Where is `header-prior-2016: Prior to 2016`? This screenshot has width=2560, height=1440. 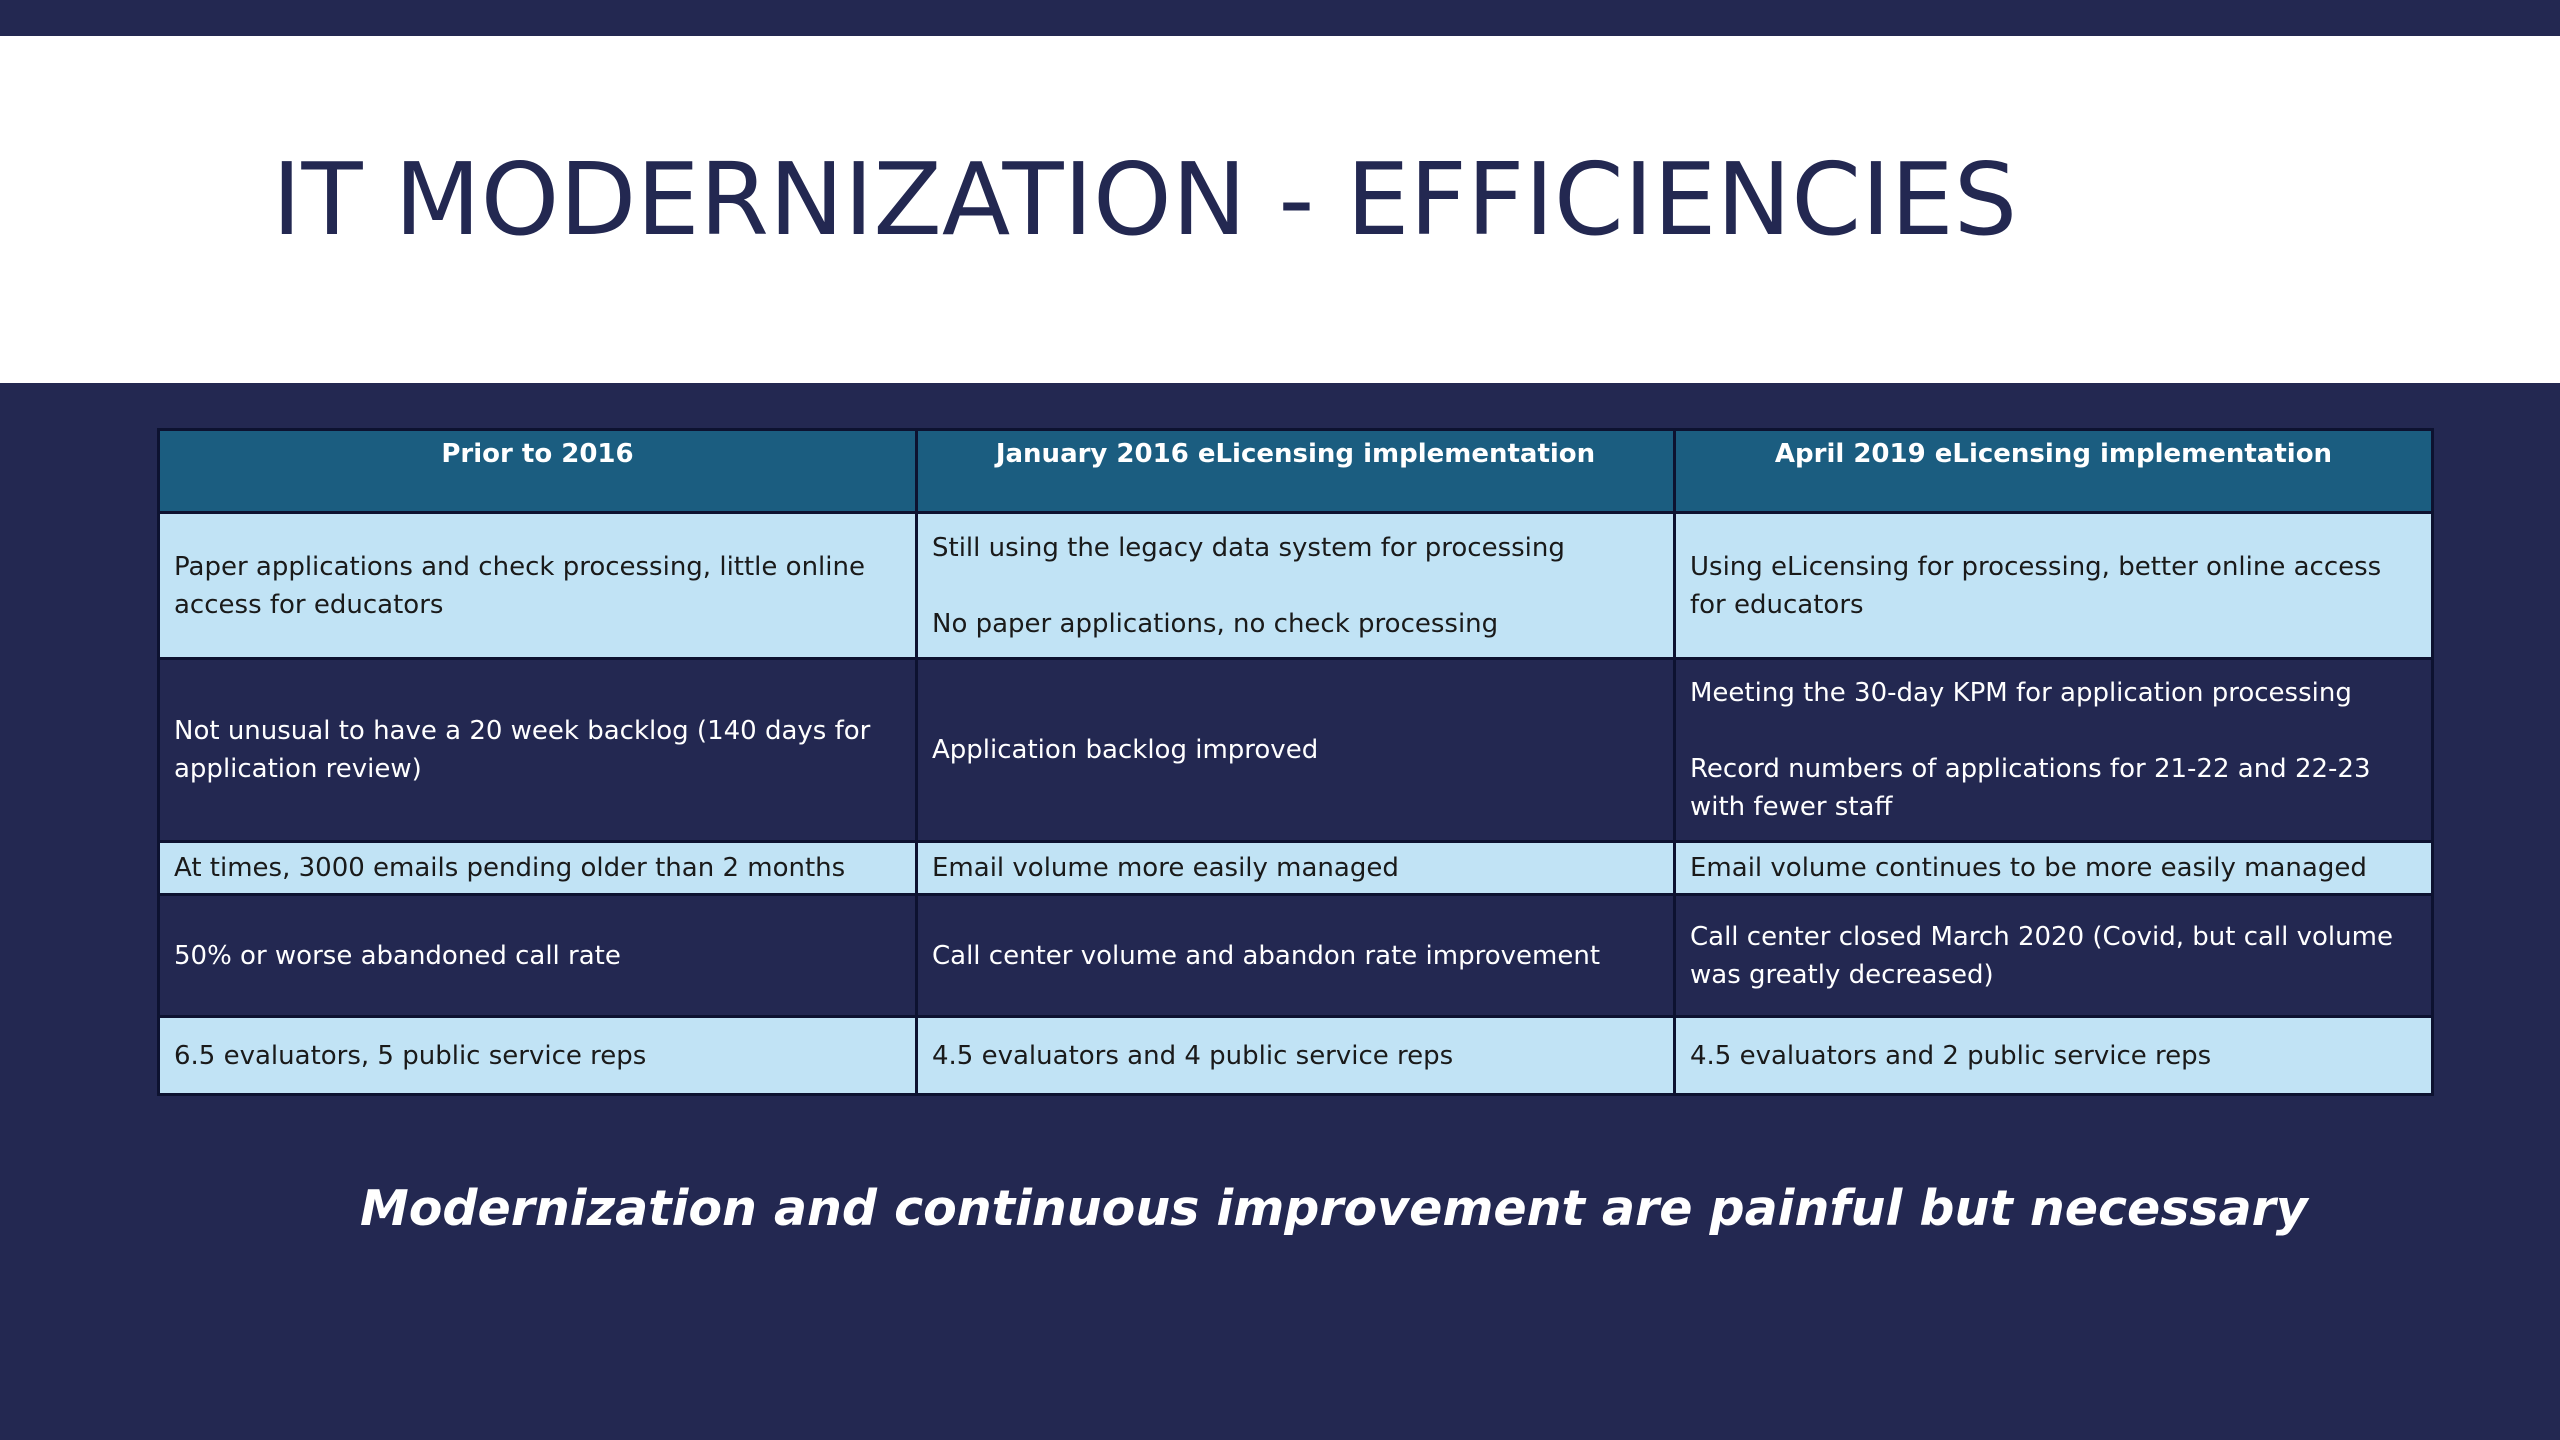
header-prior-2016: Prior to 2016 is located at coordinates (537, 471).